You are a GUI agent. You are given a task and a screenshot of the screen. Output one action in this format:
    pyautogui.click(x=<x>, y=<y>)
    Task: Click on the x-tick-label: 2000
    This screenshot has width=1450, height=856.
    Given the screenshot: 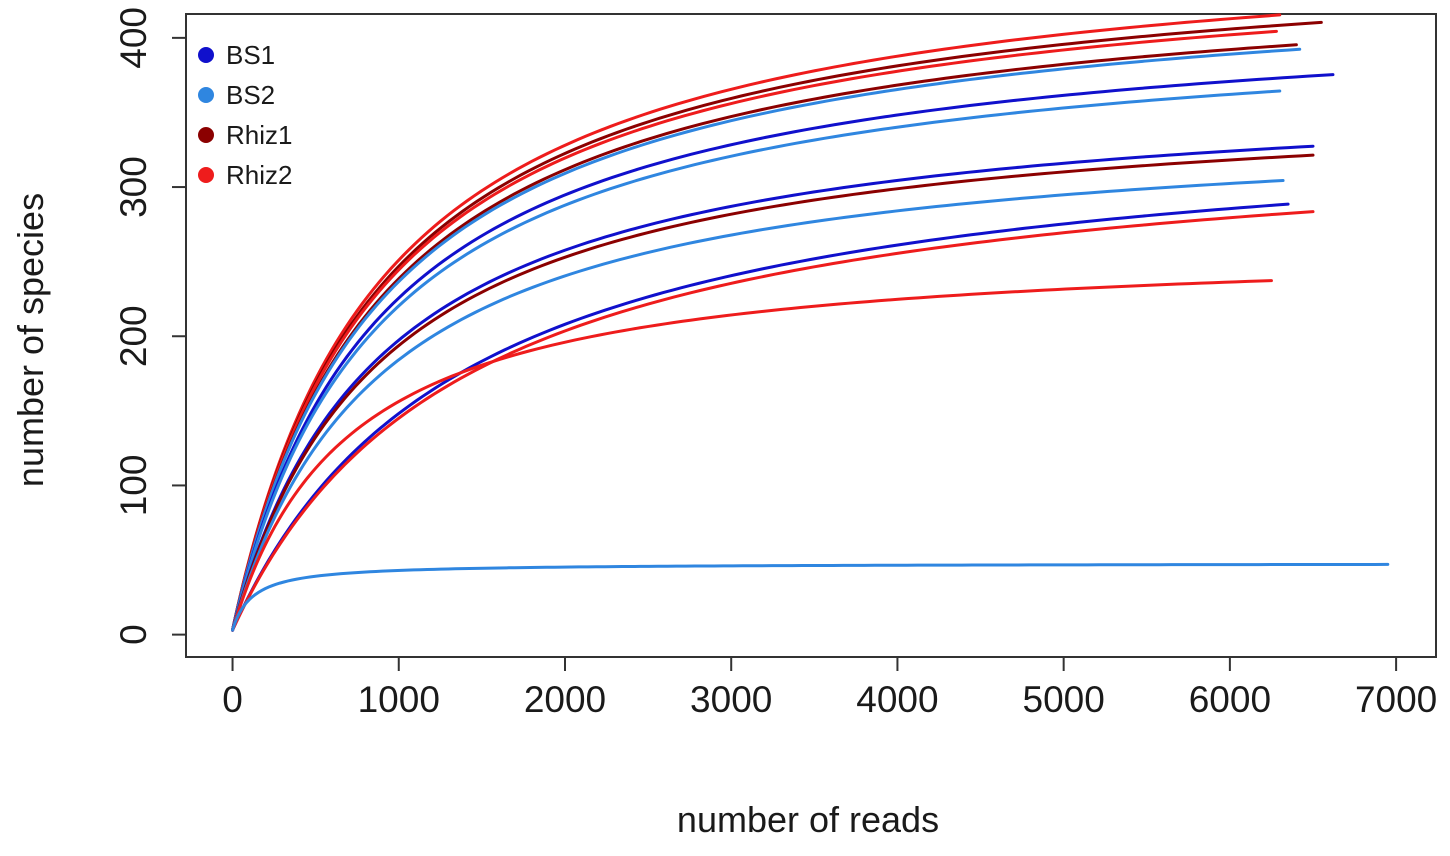 What is the action you would take?
    pyautogui.click(x=565, y=699)
    